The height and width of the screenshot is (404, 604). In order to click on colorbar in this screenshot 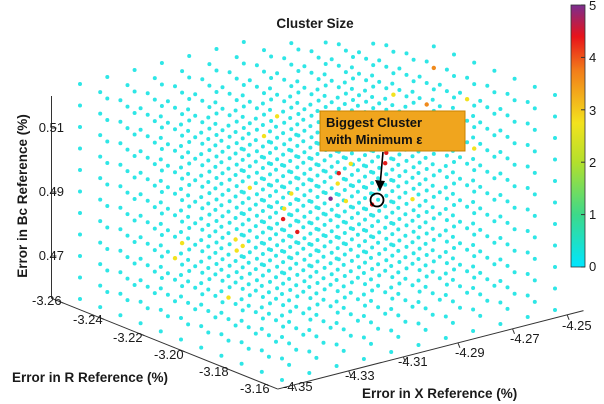, I will do `click(578, 136)`.